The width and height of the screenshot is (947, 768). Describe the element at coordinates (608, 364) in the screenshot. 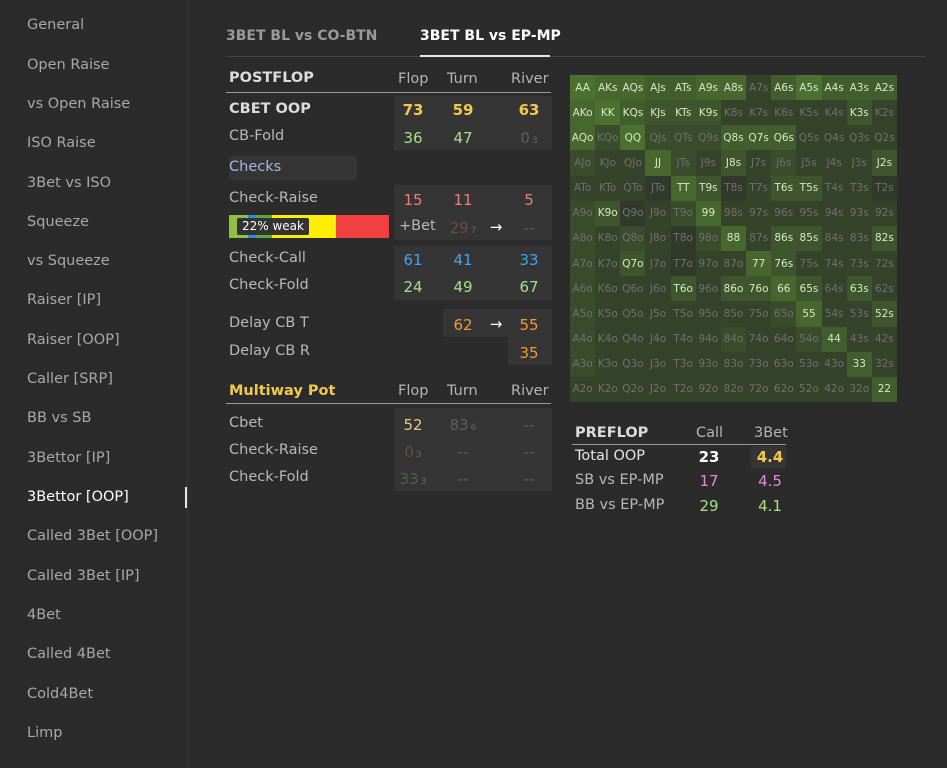

I see `hand-cell: K3o` at that location.